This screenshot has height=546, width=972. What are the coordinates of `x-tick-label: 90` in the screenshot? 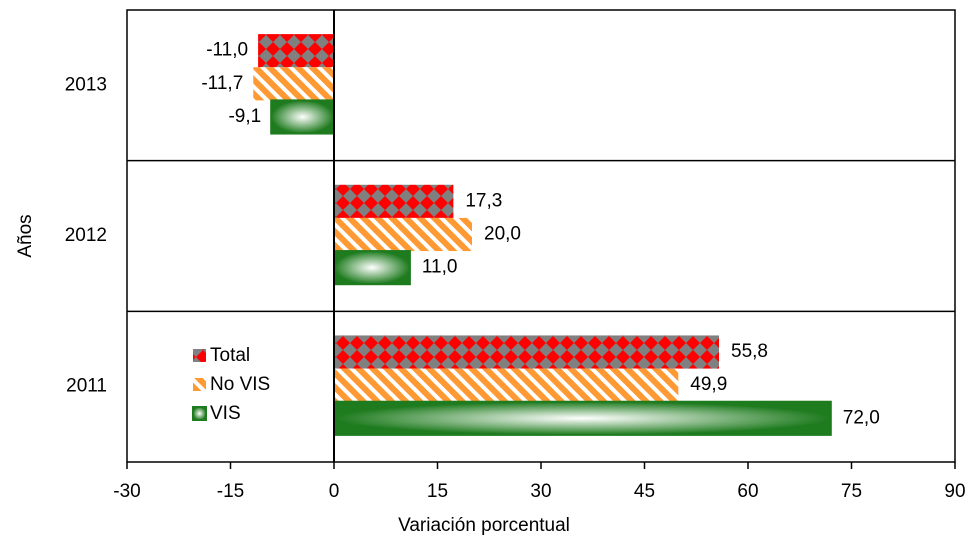 It's located at (954, 491).